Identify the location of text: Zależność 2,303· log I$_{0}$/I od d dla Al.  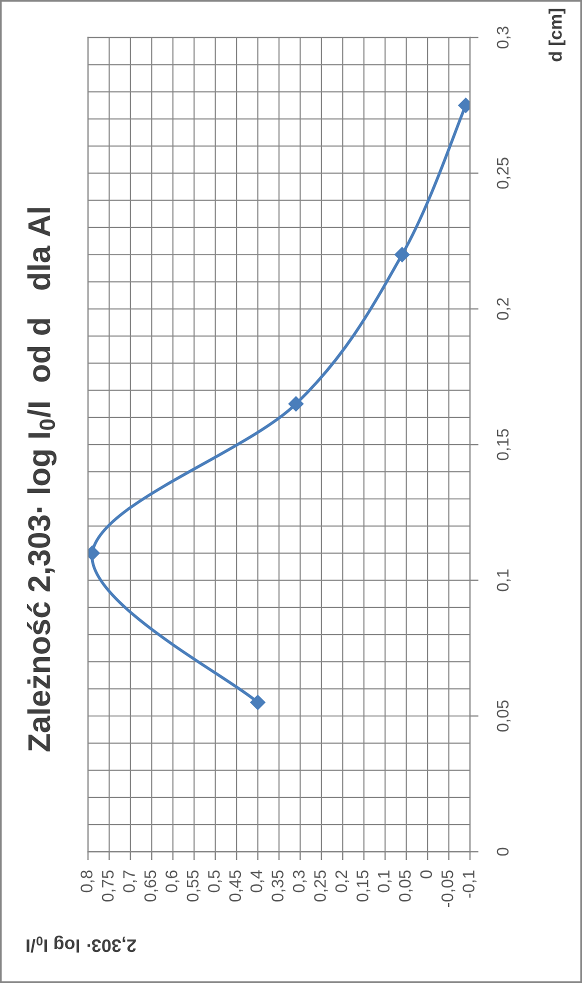
(42, 480).